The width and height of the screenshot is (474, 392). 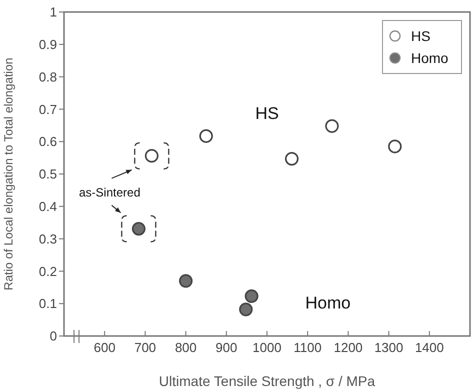 I want to click on x-tick-label: 1100, so click(x=308, y=348).